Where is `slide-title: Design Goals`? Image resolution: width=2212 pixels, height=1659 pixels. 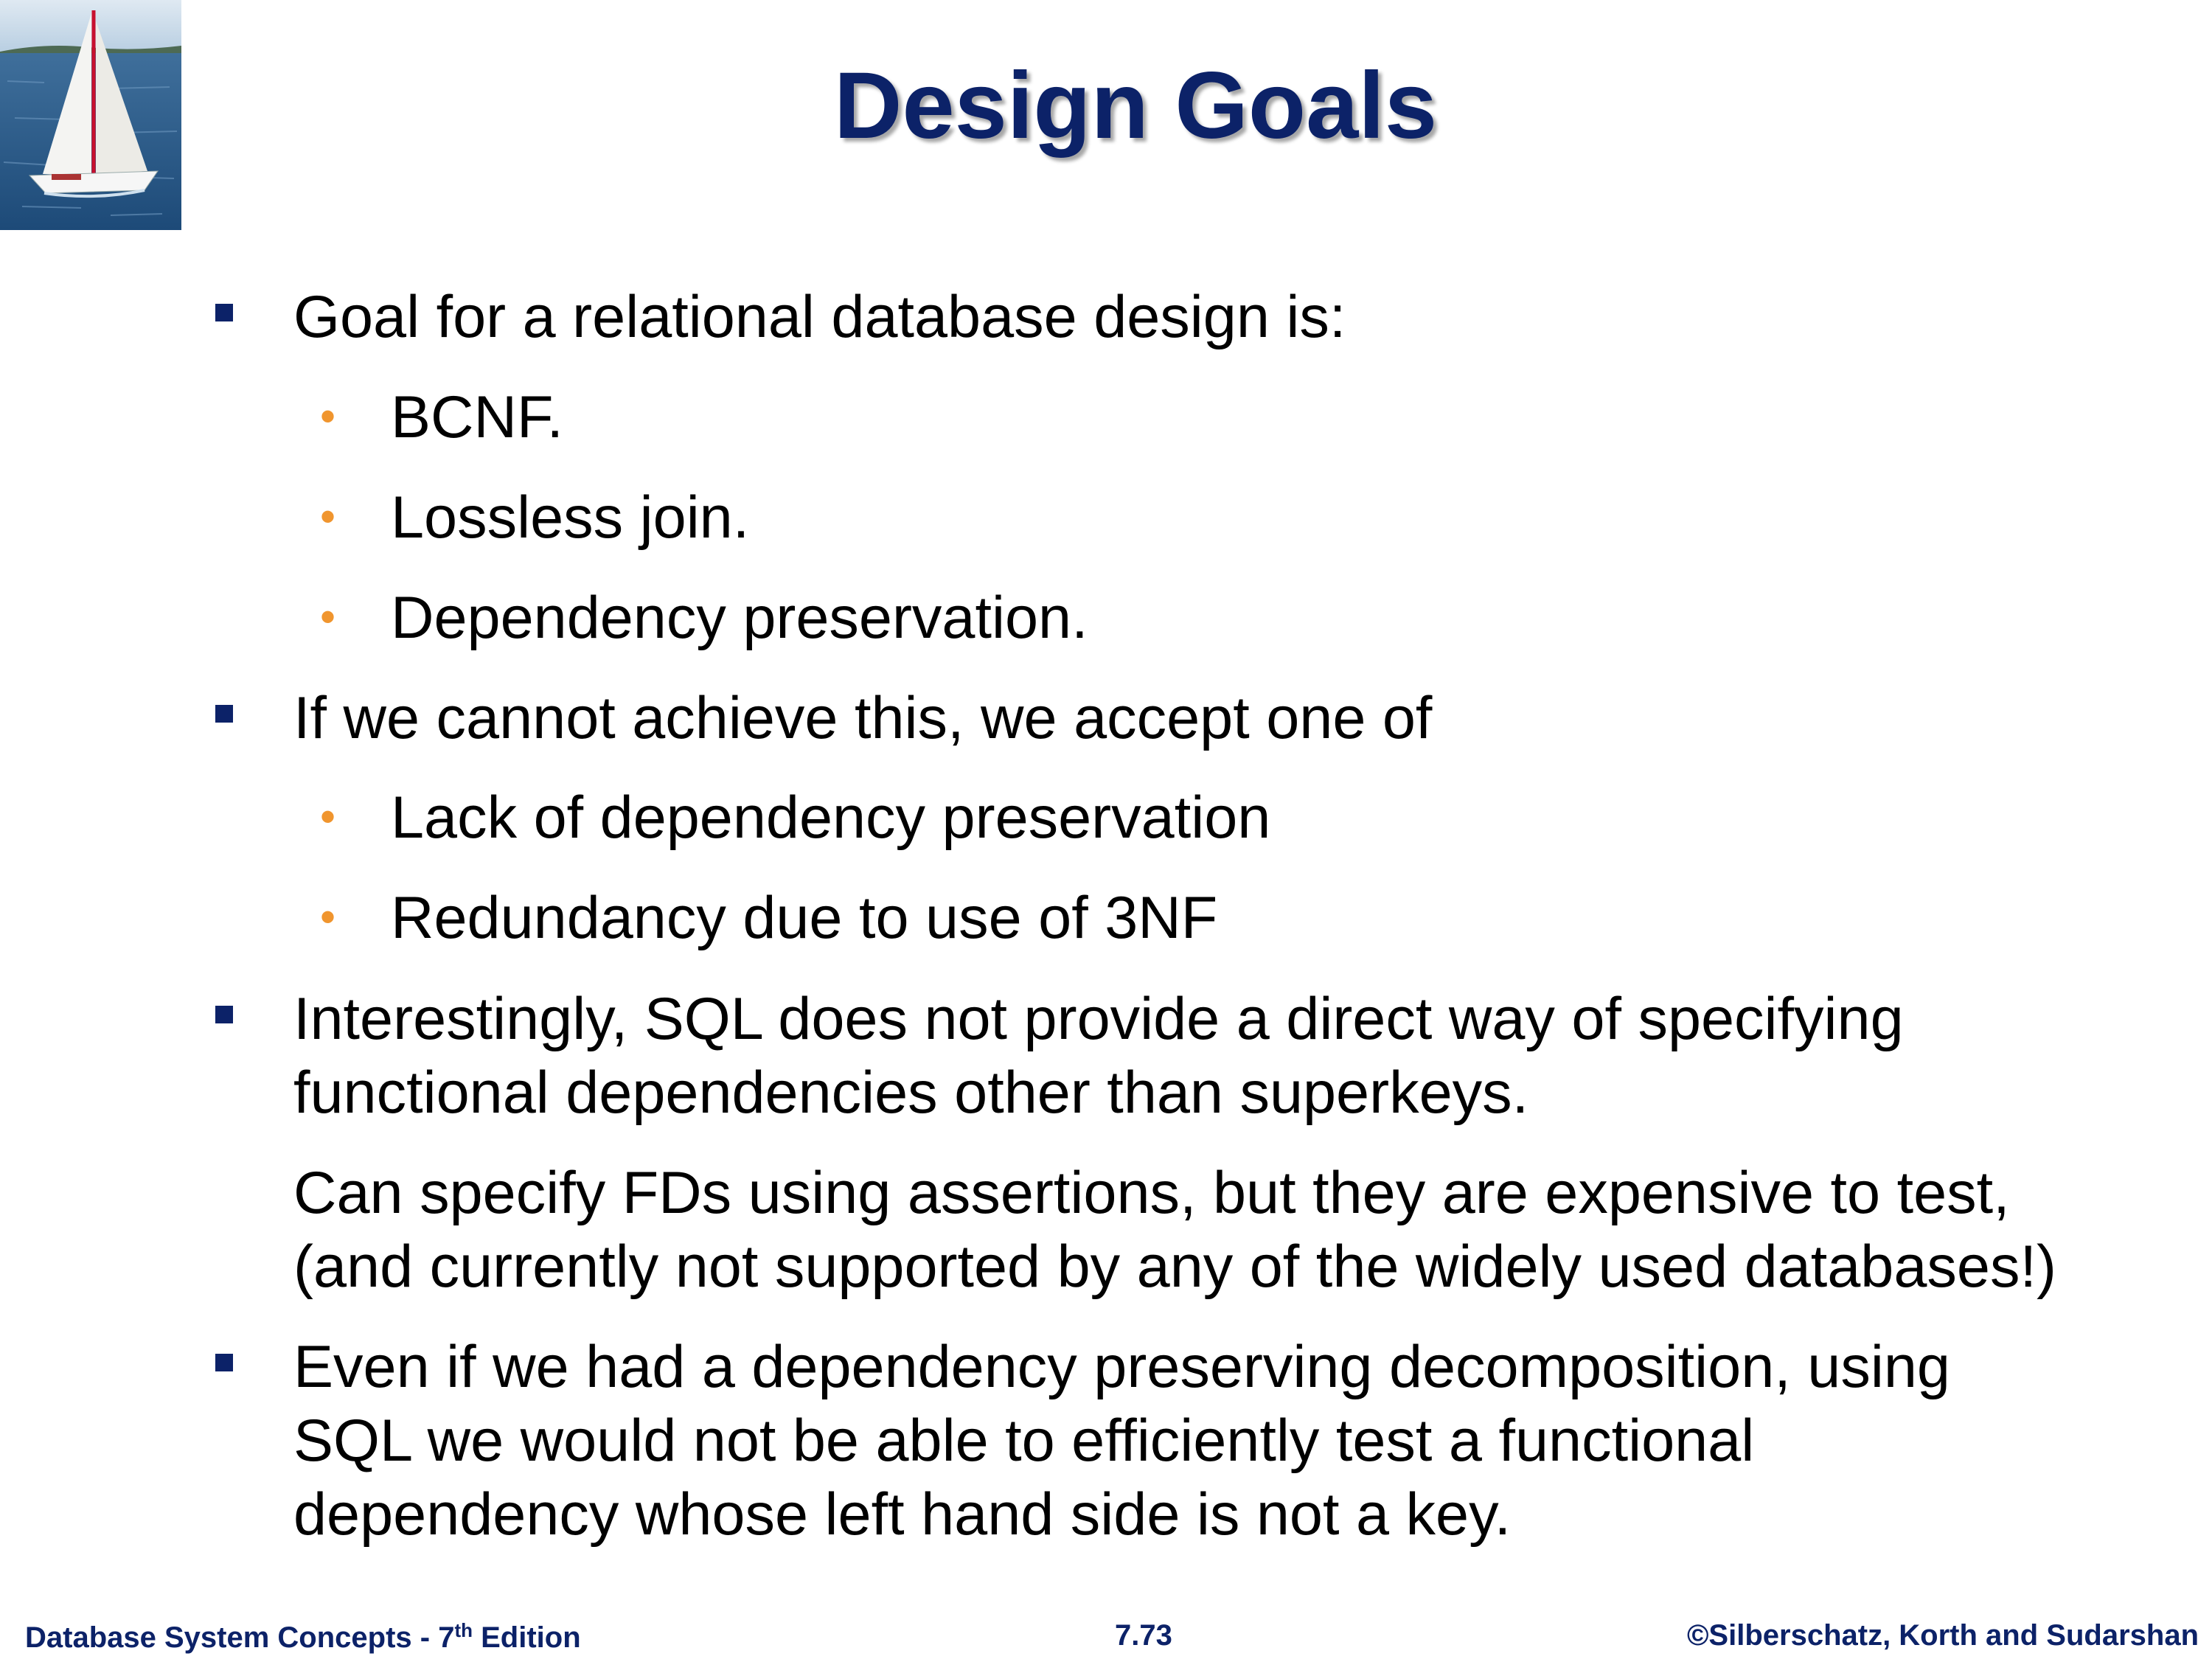
slide-title: Design Goals is located at coordinates (1135, 106).